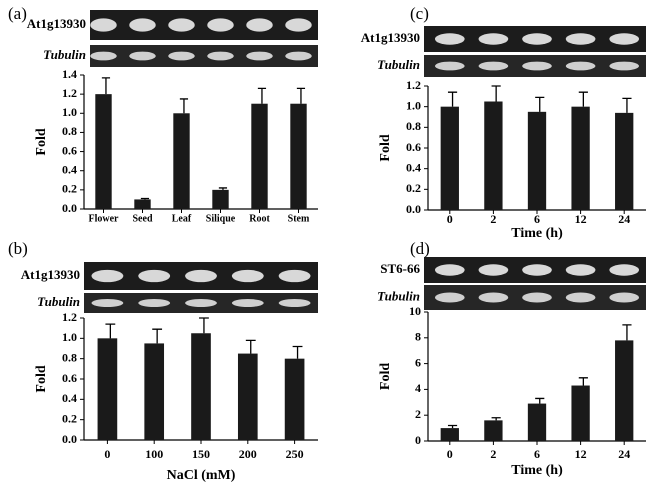  I want to click on x-axis-label: NaCl (mM), so click(201, 475).